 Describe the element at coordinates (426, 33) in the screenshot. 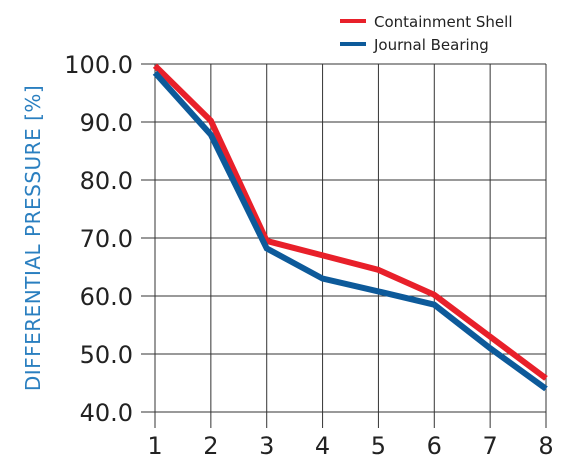

I see `legend: Containment Shell Journal Bearing` at that location.